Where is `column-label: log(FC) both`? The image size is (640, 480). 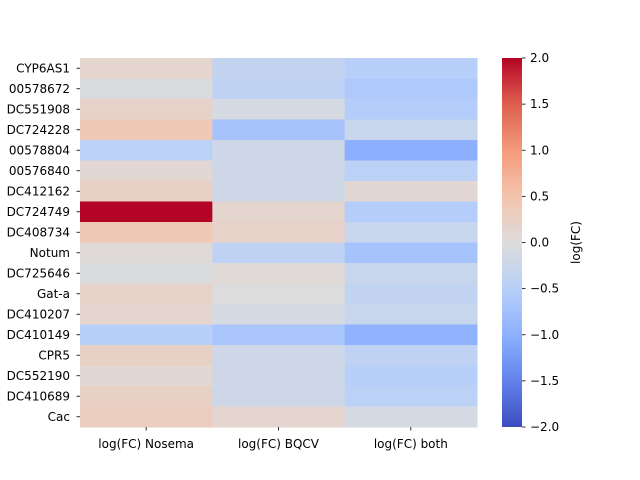
column-label: log(FC) both is located at coordinates (411, 444).